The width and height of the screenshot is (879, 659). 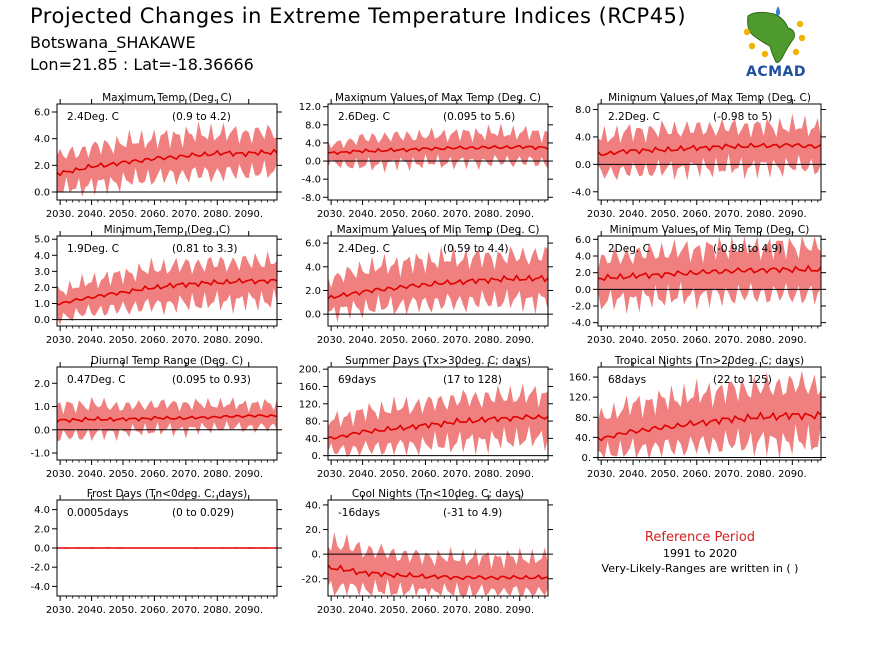 What do you see at coordinates (776, 45) in the screenshot?
I see `acmad-logo: ACMAD` at bounding box center [776, 45].